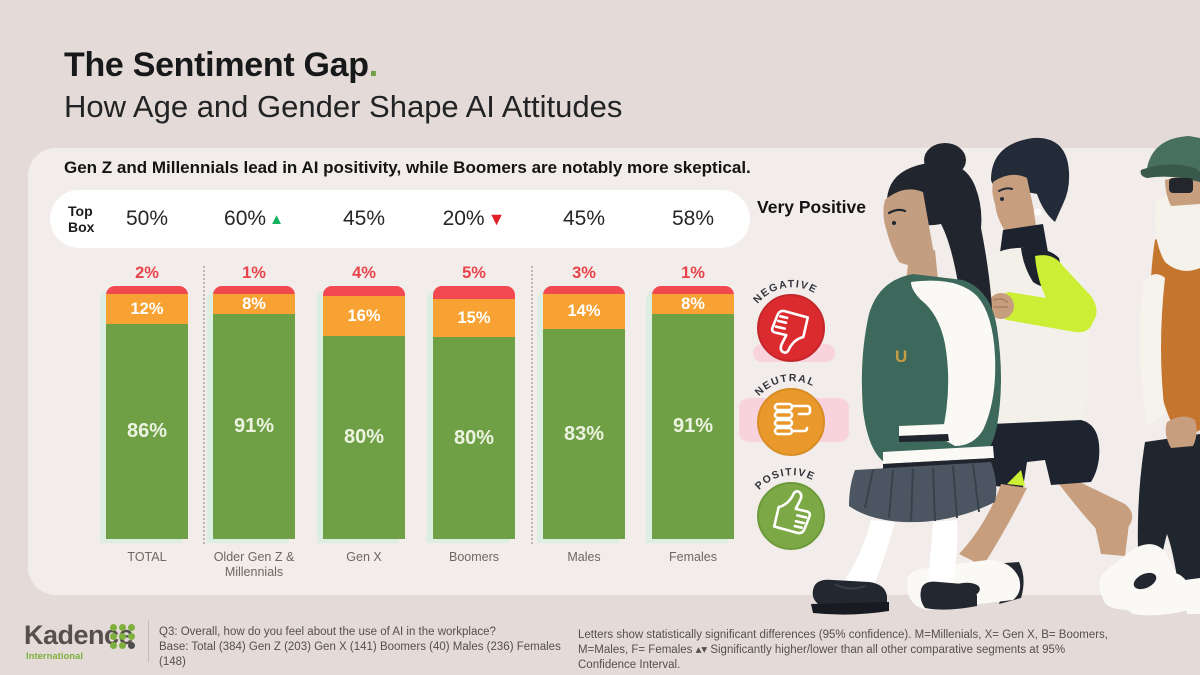 Image resolution: width=1200 pixels, height=675 pixels. What do you see at coordinates (693, 218) in the screenshot?
I see `topbox-value-5: 58%` at bounding box center [693, 218].